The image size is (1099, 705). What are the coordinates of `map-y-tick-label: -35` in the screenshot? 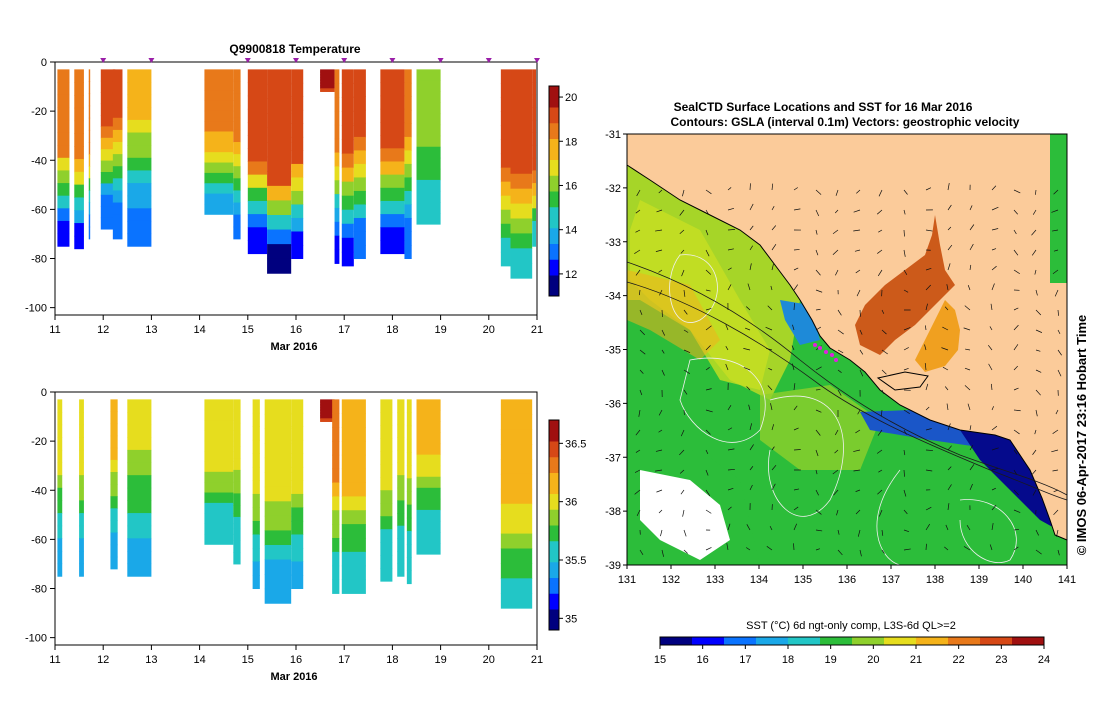 It's located at (613, 351).